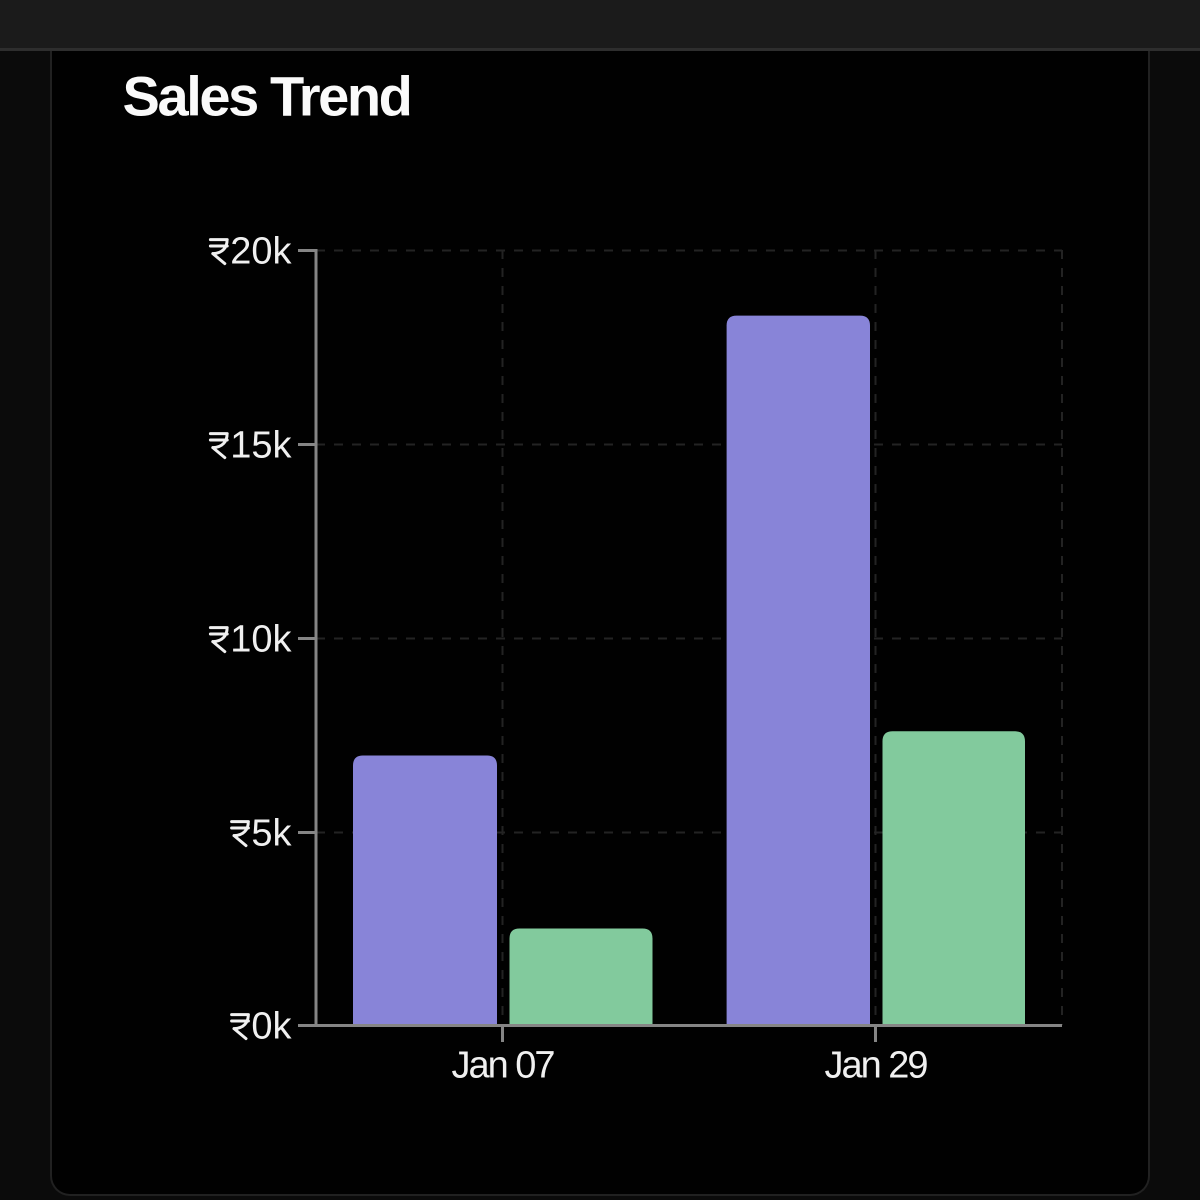  I want to click on svg-text: 10k, so click(261, 640).